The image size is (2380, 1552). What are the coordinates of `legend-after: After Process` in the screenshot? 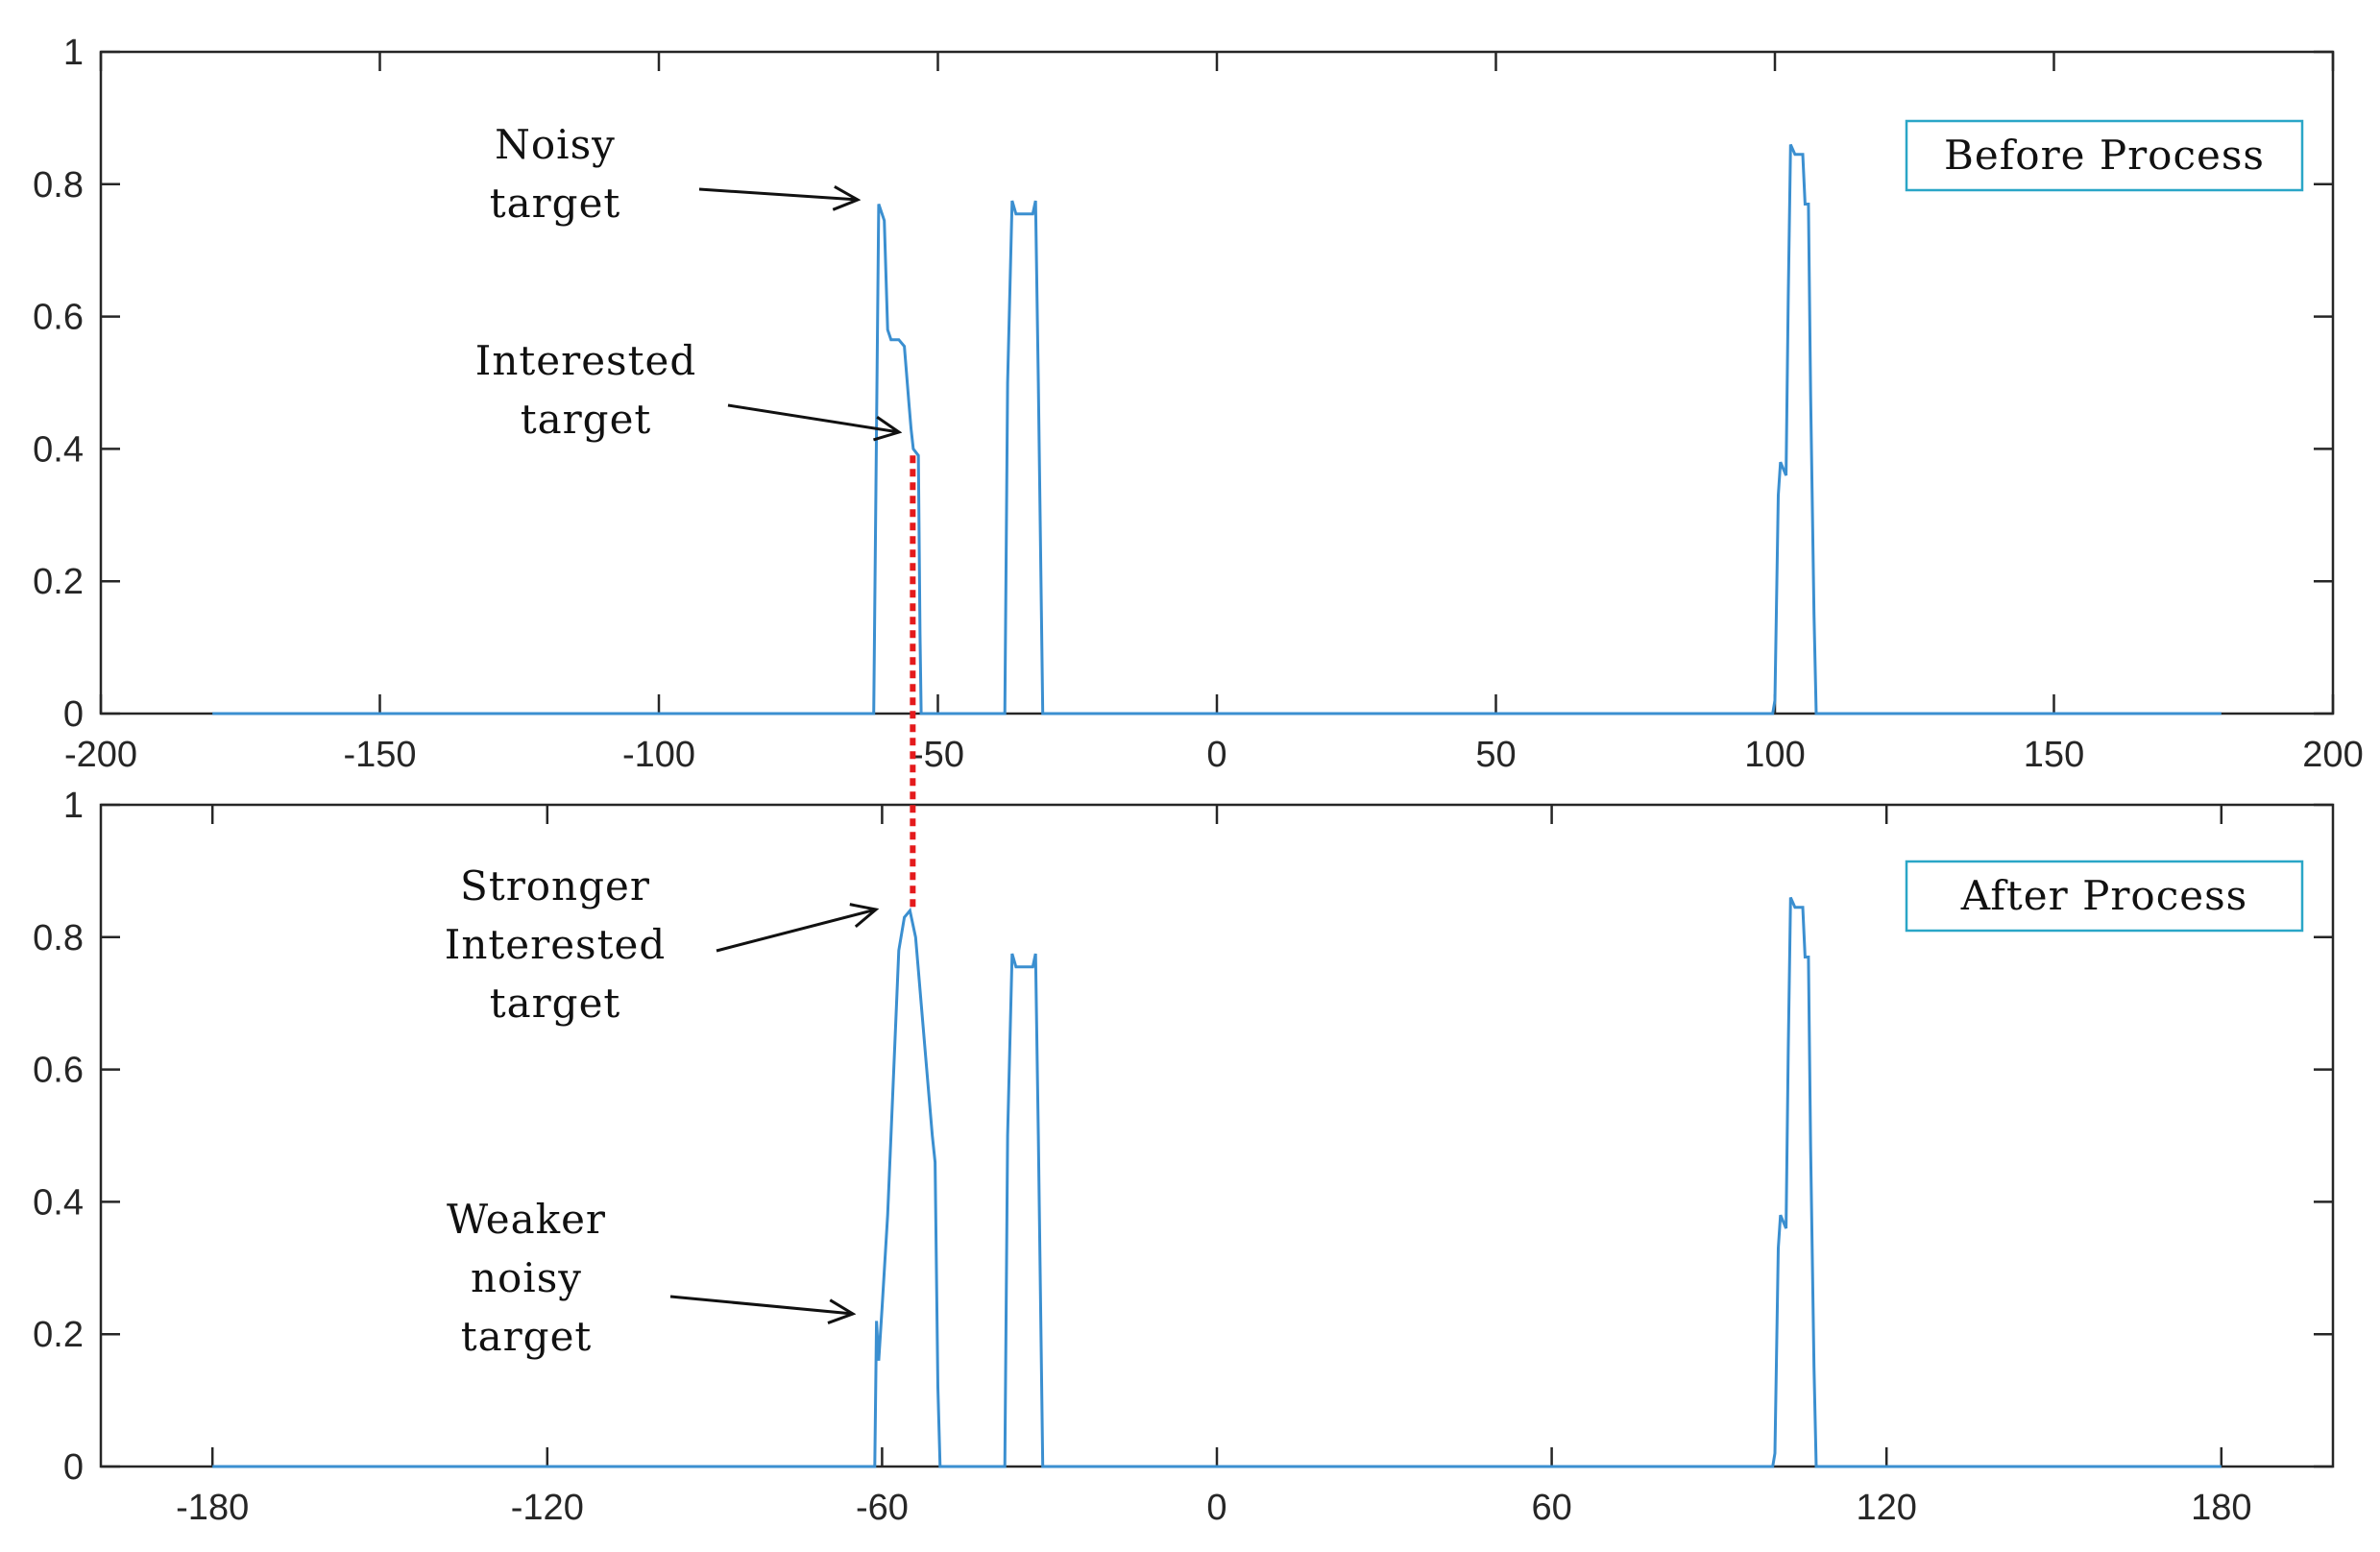 It's located at (2104, 897).